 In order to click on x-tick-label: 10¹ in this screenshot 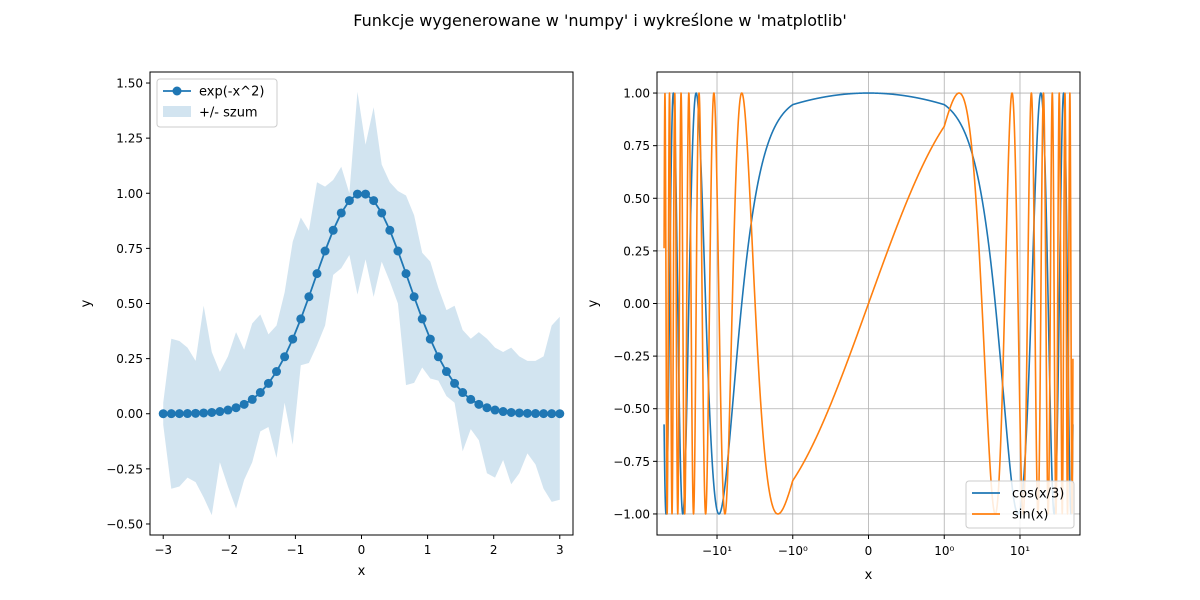, I will do `click(1020, 551)`.